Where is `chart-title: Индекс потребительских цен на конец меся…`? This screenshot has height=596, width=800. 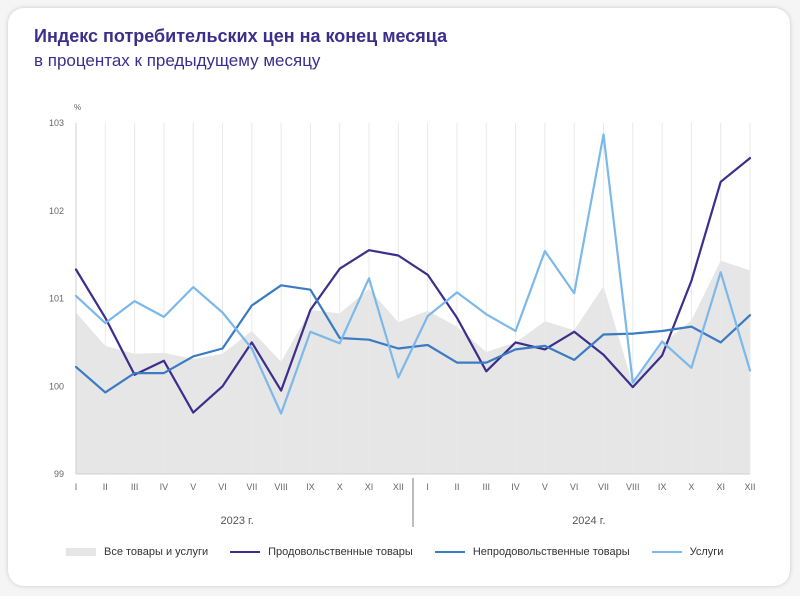
chart-title: Индекс потребительских цен на конец меся… is located at coordinates (241, 36).